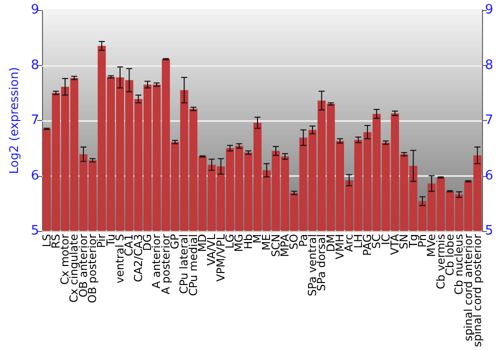  Describe the element at coordinates (35, 176) in the screenshot. I see `y-tick-label: 6` at that location.